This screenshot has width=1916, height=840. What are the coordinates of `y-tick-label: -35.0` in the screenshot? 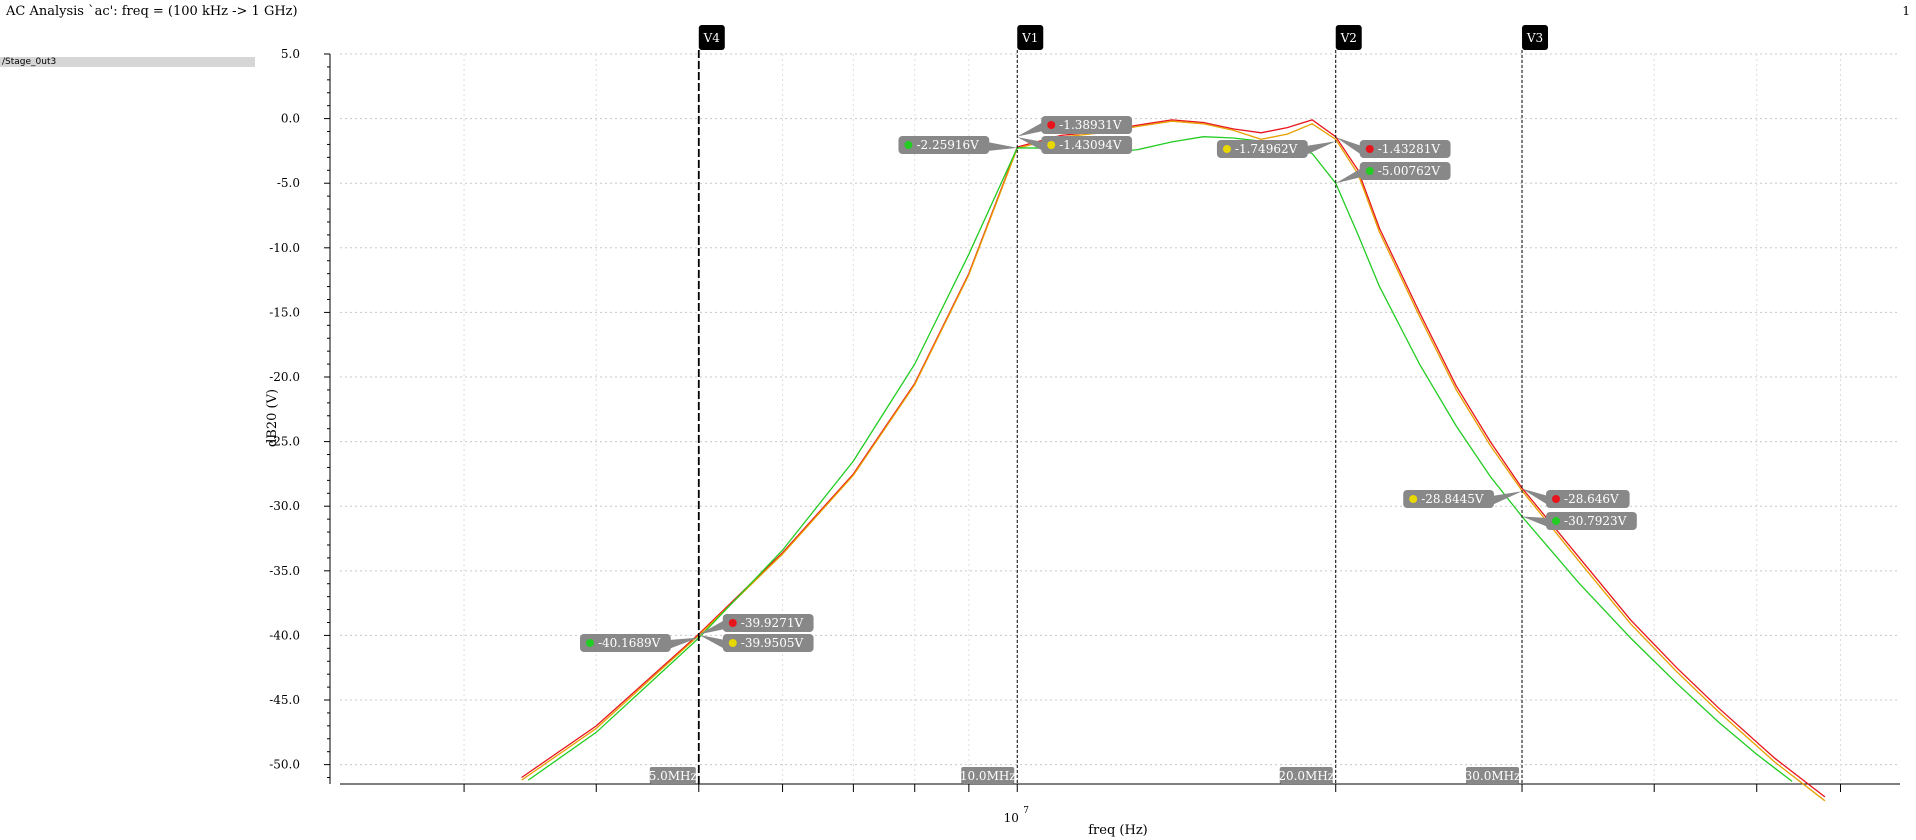 It's located at (284, 571).